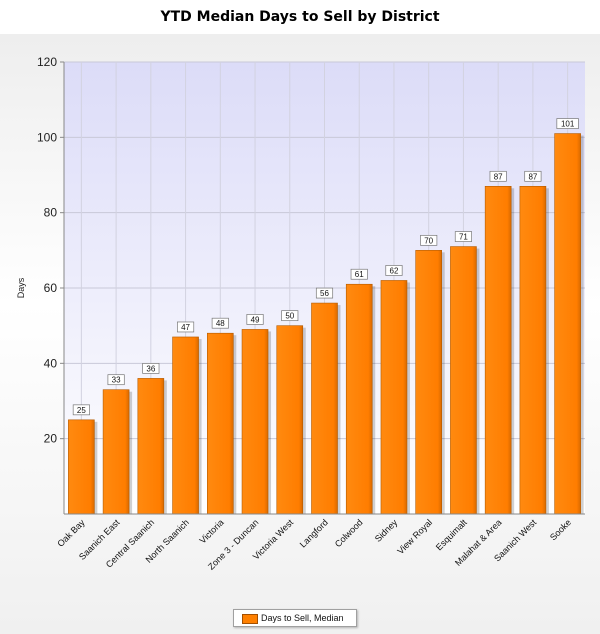 The width and height of the screenshot is (600, 634). What do you see at coordinates (51, 213) in the screenshot?
I see `y-tick-label: 80` at bounding box center [51, 213].